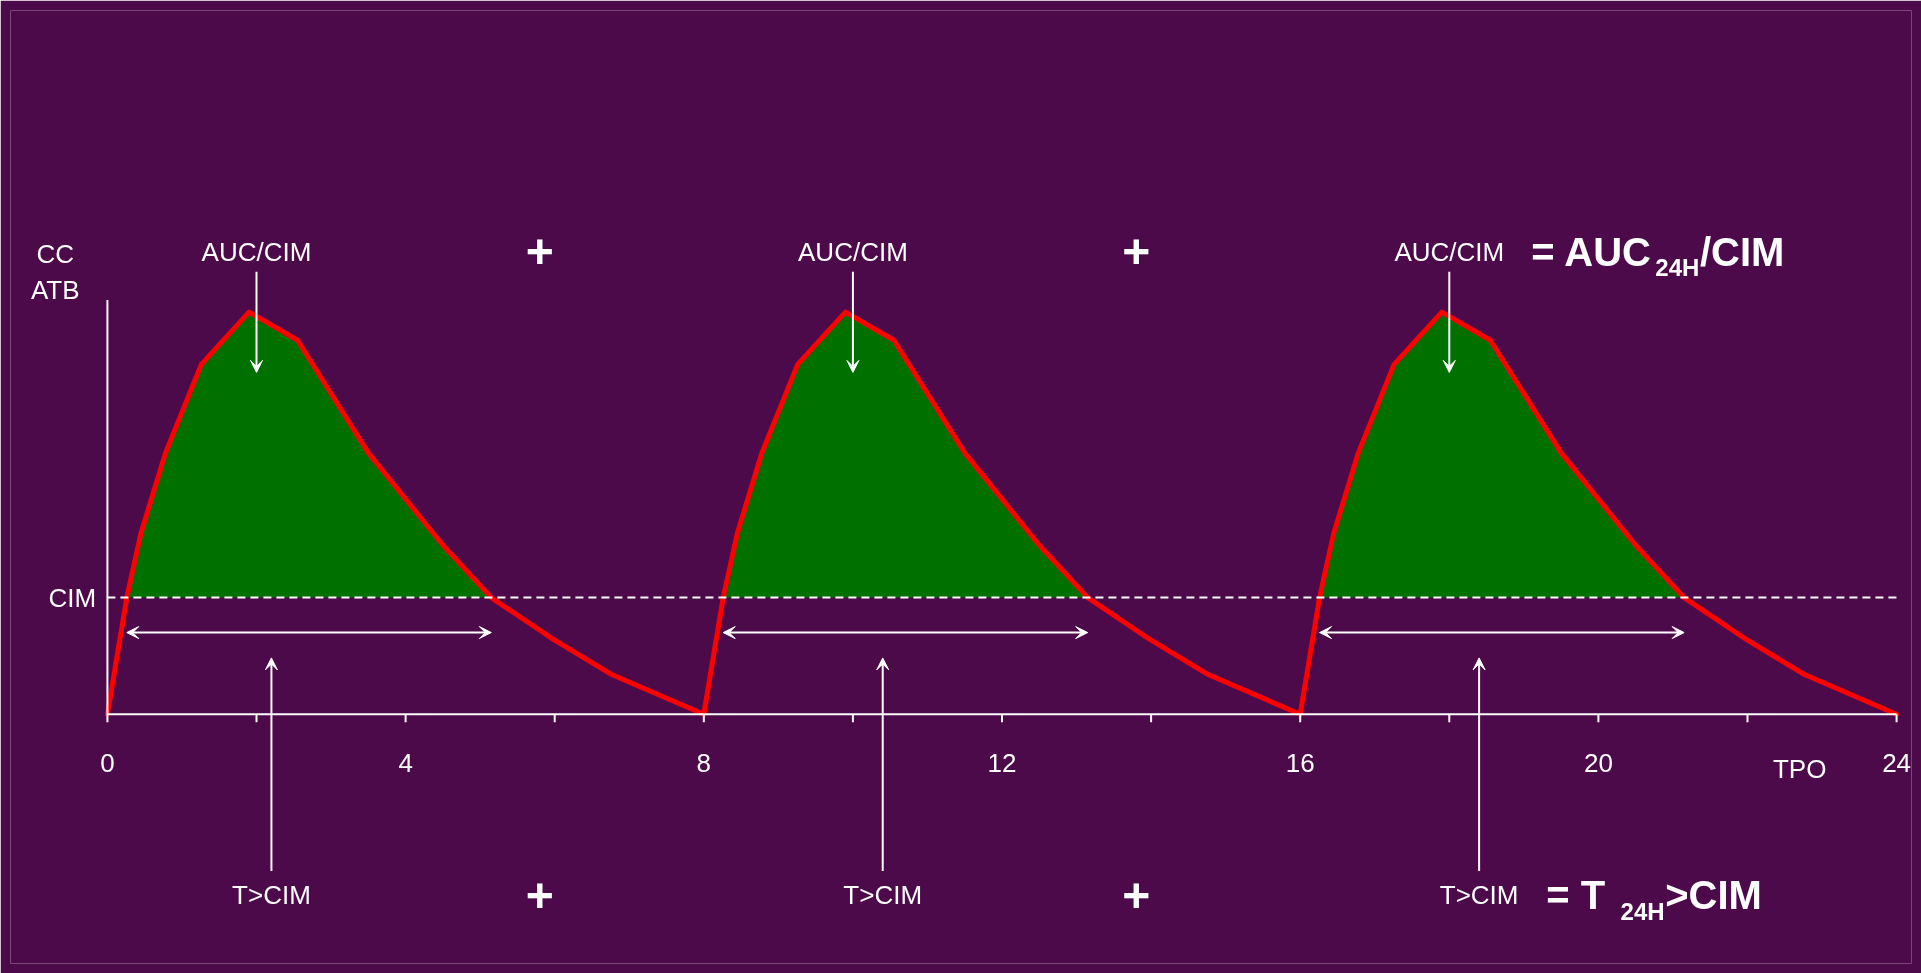  Describe the element at coordinates (1598, 763) in the screenshot. I see `x-tick-label: 20` at that location.